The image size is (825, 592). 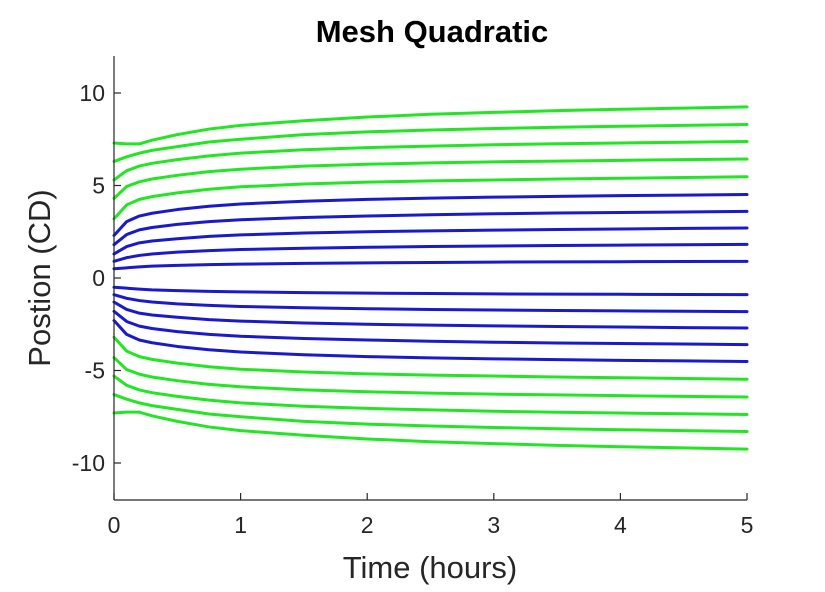 What do you see at coordinates (92, 93) in the screenshot?
I see `y-tick-label: 10` at bounding box center [92, 93].